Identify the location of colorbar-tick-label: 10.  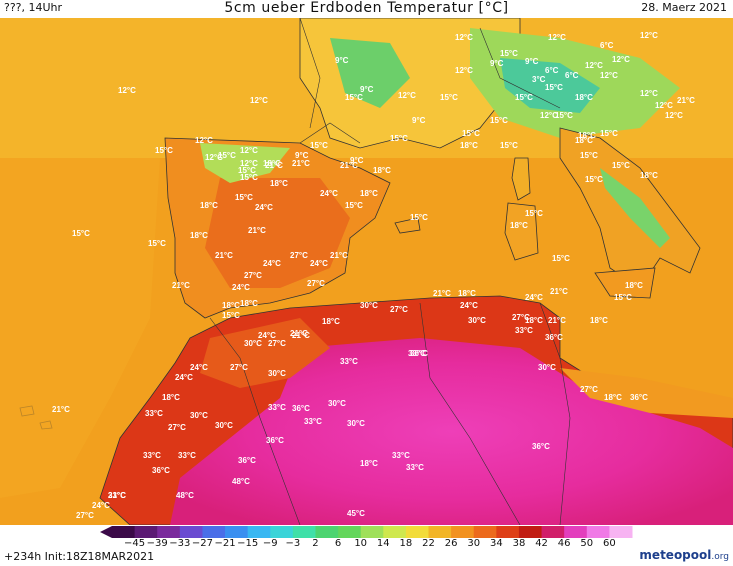
(361, 543).